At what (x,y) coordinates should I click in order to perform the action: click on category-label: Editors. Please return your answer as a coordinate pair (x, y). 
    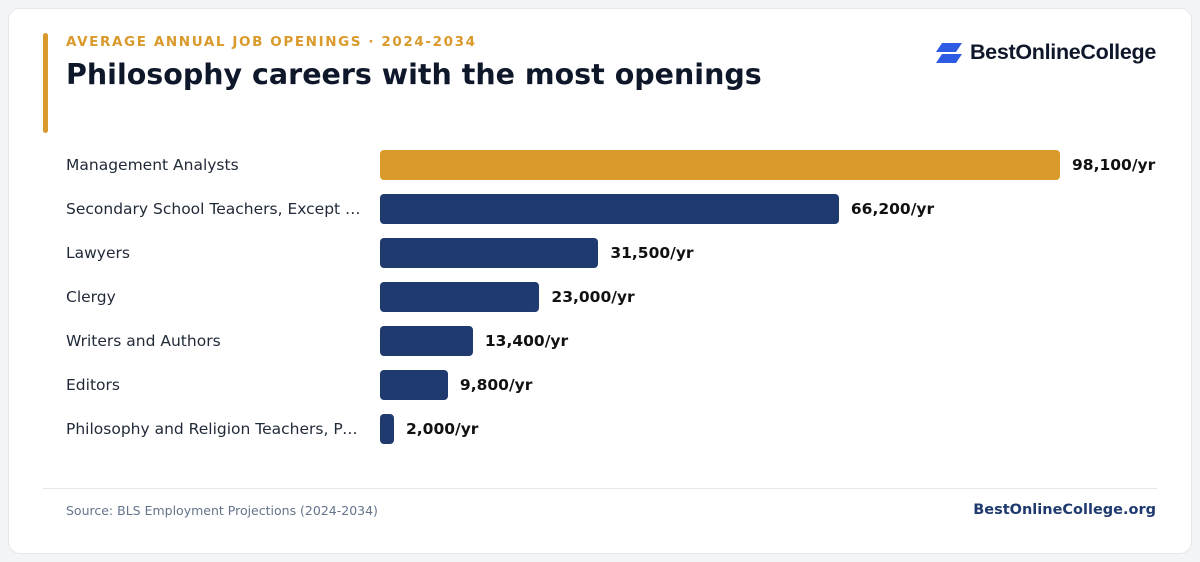
    Looking at the image, I should click on (93, 385).